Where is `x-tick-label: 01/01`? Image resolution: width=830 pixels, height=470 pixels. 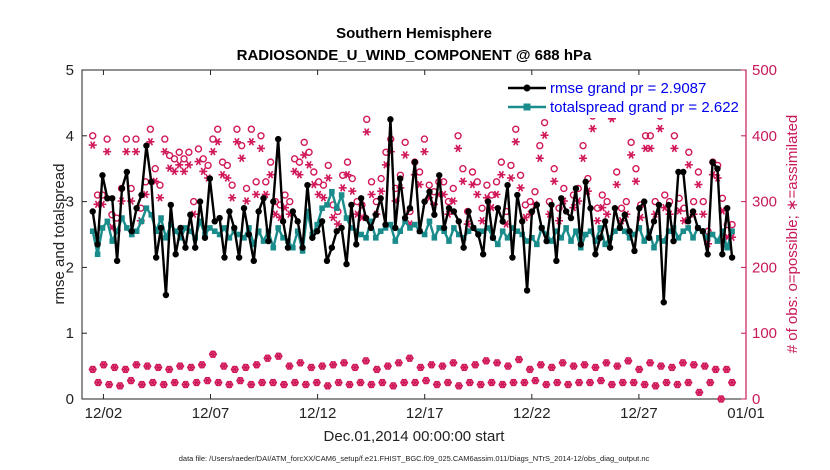 x-tick-label: 01/01 is located at coordinates (746, 413).